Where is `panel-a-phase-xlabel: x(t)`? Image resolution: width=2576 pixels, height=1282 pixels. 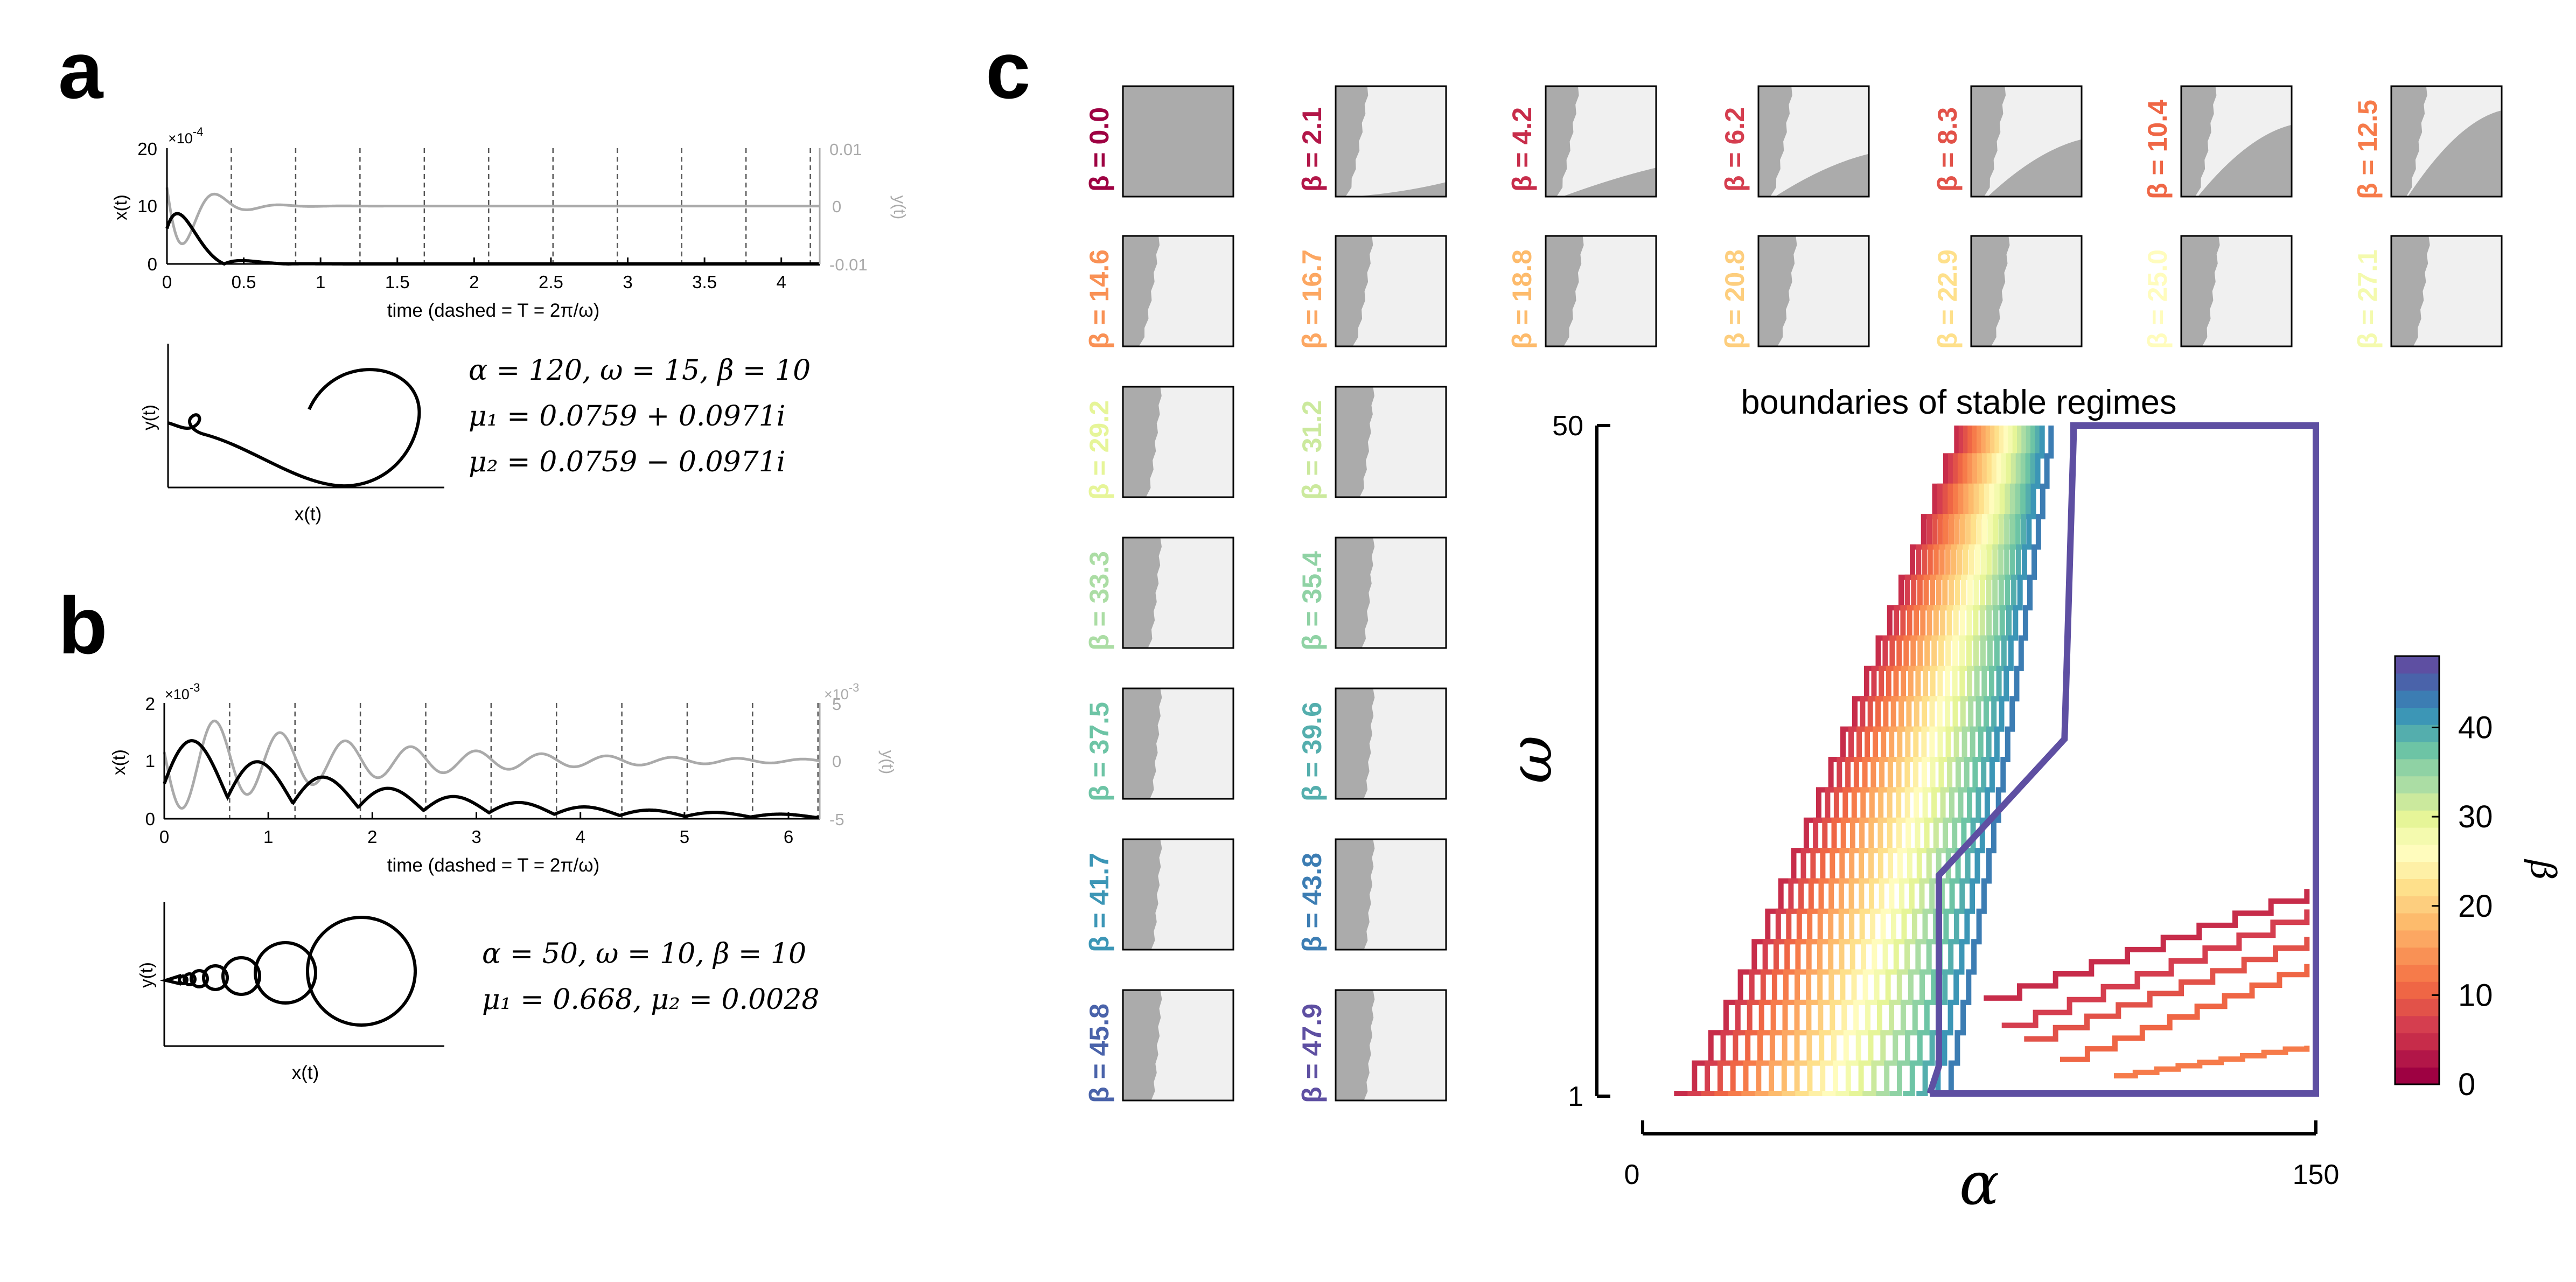 panel-a-phase-xlabel: x(t) is located at coordinates (308, 514).